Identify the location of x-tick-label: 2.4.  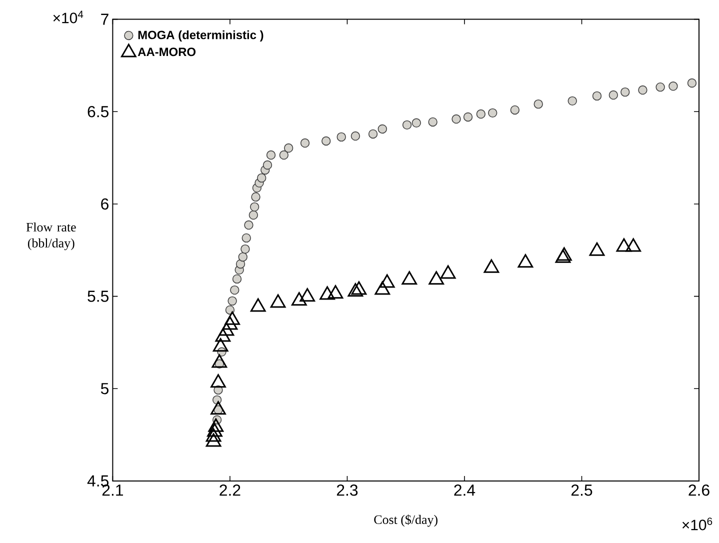
(465, 490).